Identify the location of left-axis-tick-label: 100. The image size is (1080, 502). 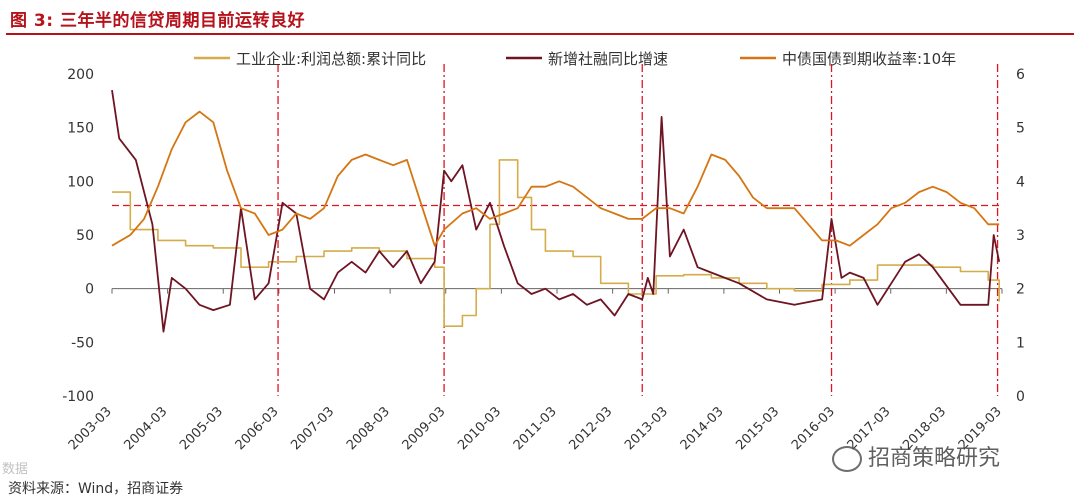
(80, 182).